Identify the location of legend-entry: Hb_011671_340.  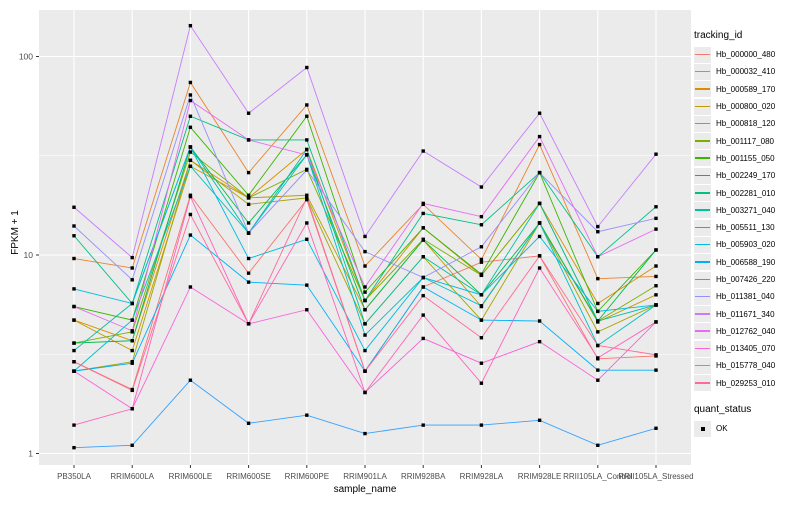
(734, 314).